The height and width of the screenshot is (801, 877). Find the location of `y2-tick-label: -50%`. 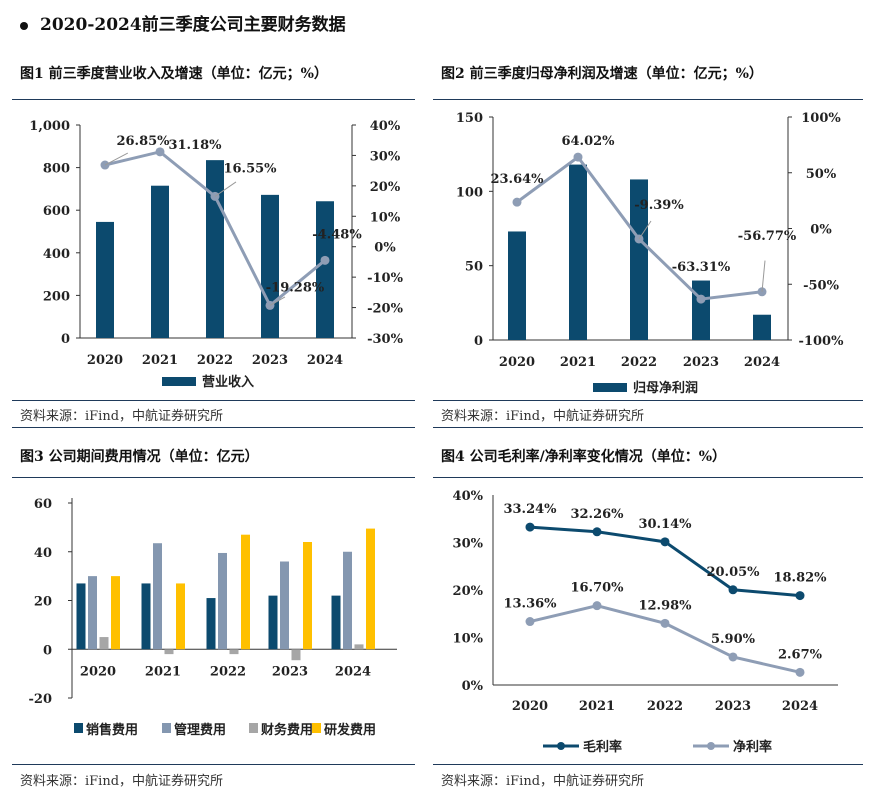

y2-tick-label: -50% is located at coordinates (821, 285).